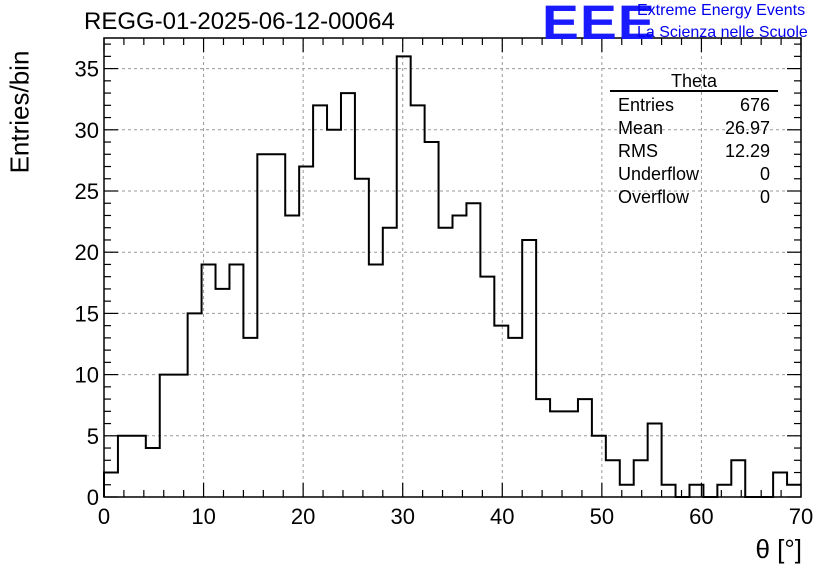  I want to click on y-tick-label: 15, so click(87, 313).